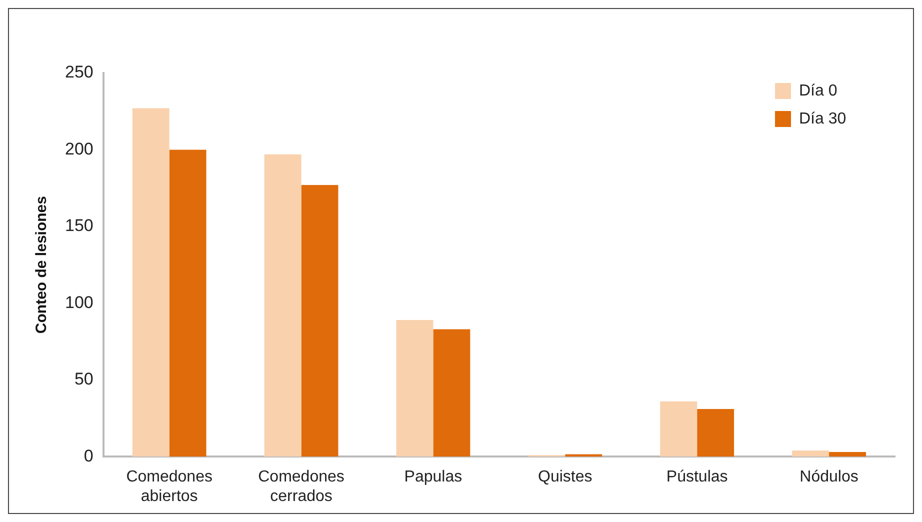 The height and width of the screenshot is (522, 922). Describe the element at coordinates (84, 379) in the screenshot. I see `y-tick-label: 50` at that location.